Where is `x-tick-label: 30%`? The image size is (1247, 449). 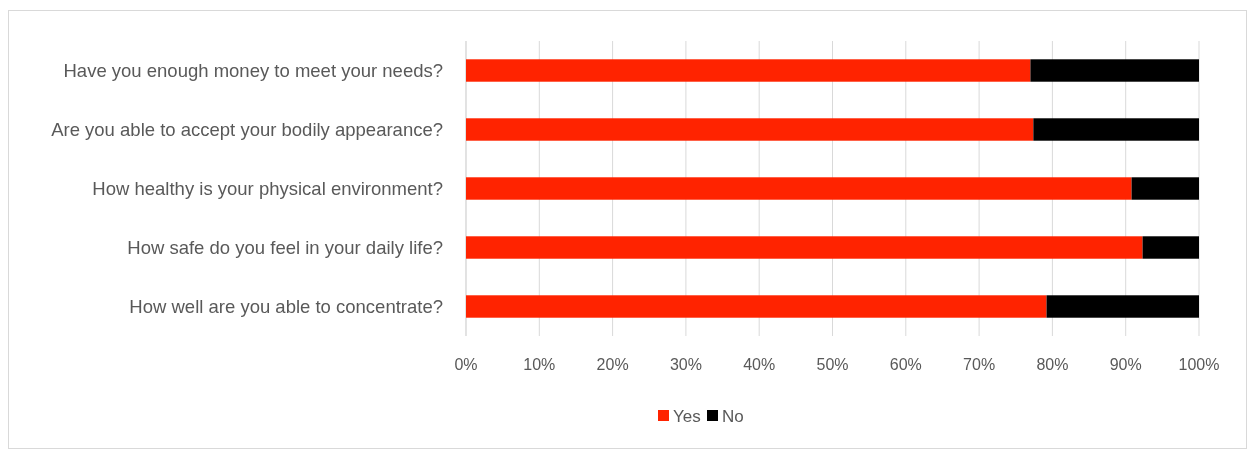 x-tick-label: 30% is located at coordinates (685, 364).